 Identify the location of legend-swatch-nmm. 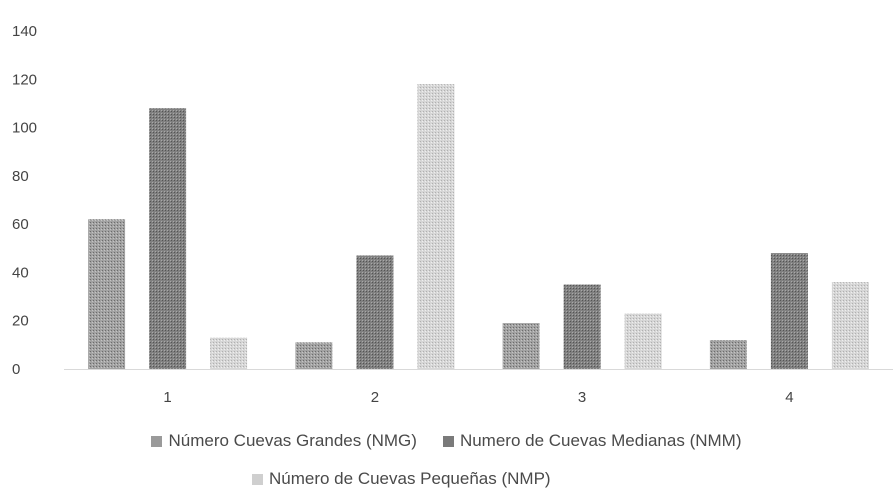
(448, 441).